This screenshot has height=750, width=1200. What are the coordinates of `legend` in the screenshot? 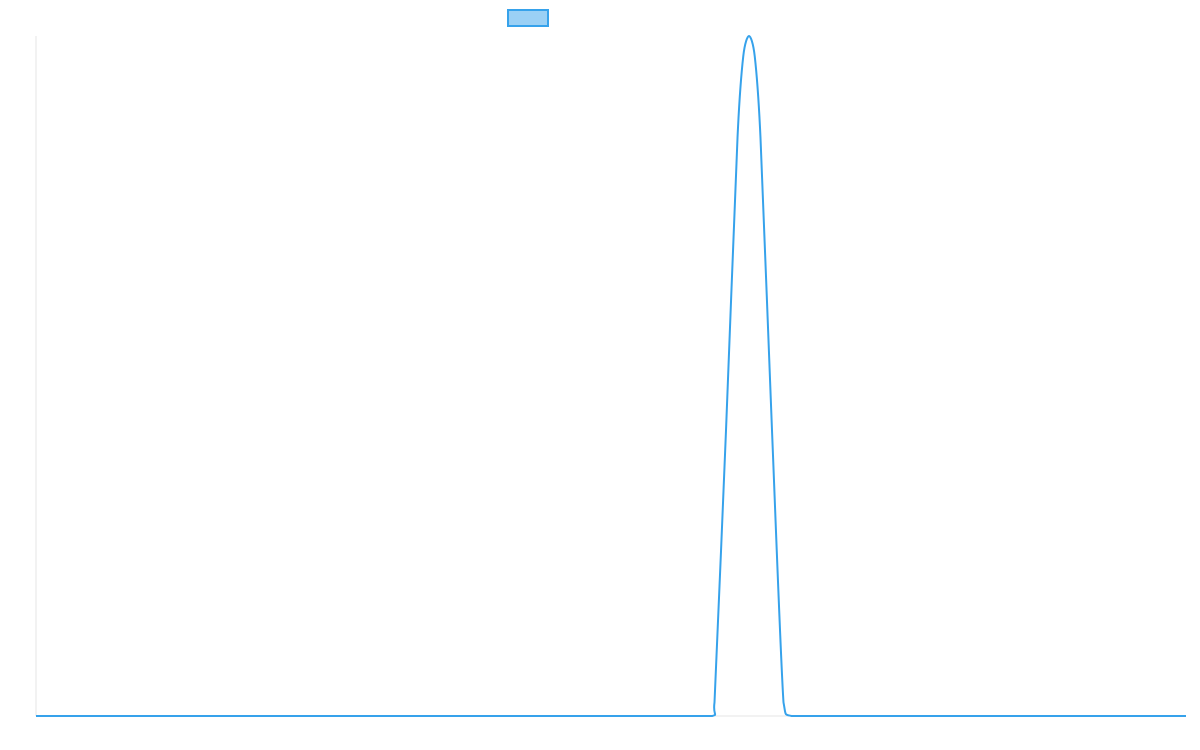 It's located at (528, 18).